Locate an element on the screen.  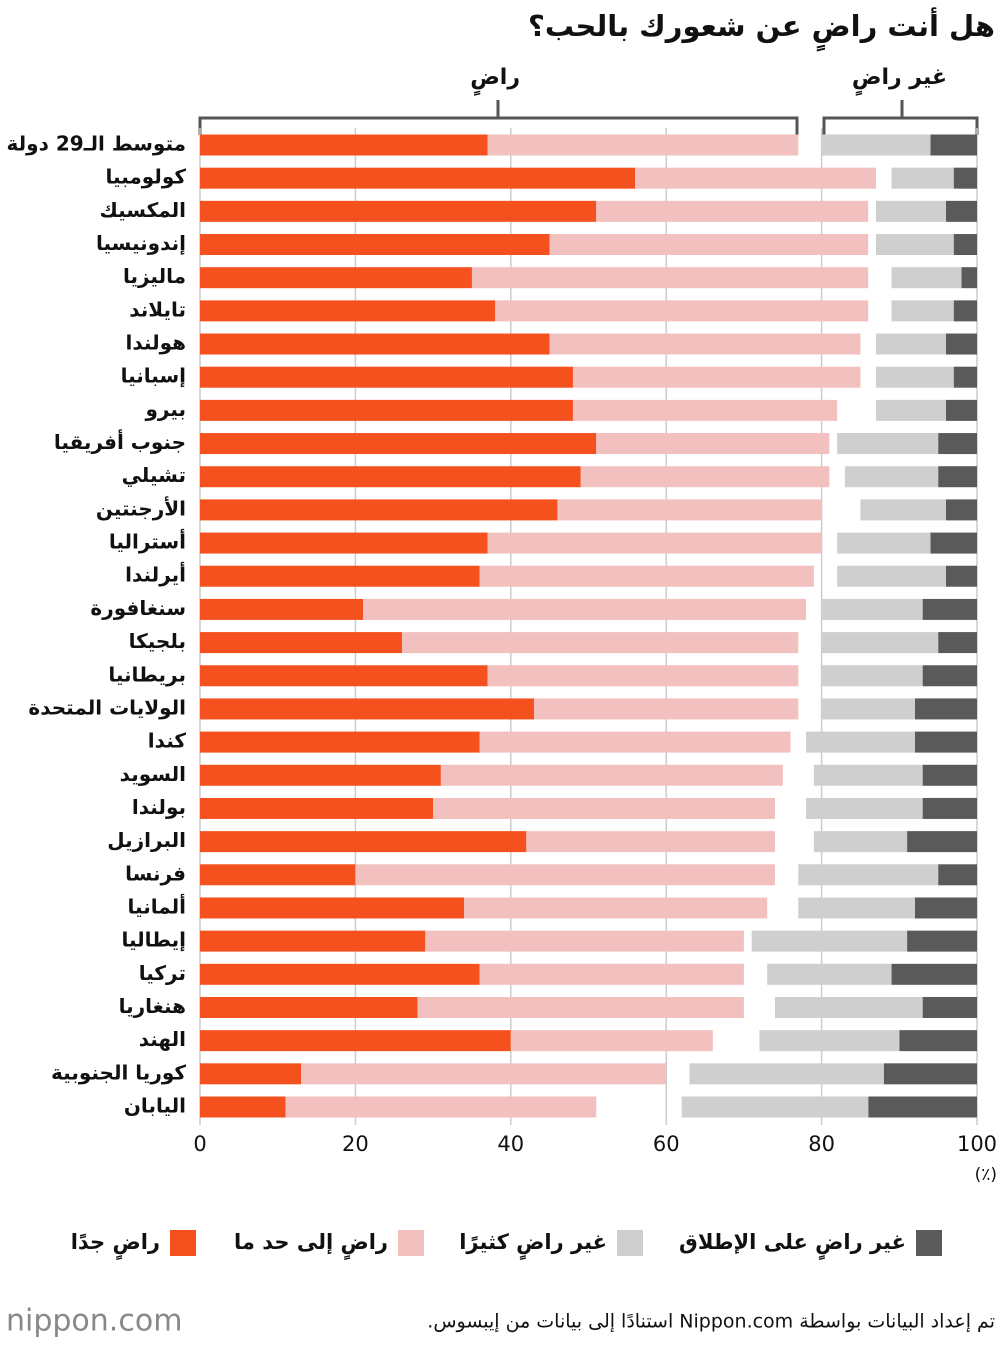
legend-label: راضٍ جدًا is located at coordinates (115, 1245).